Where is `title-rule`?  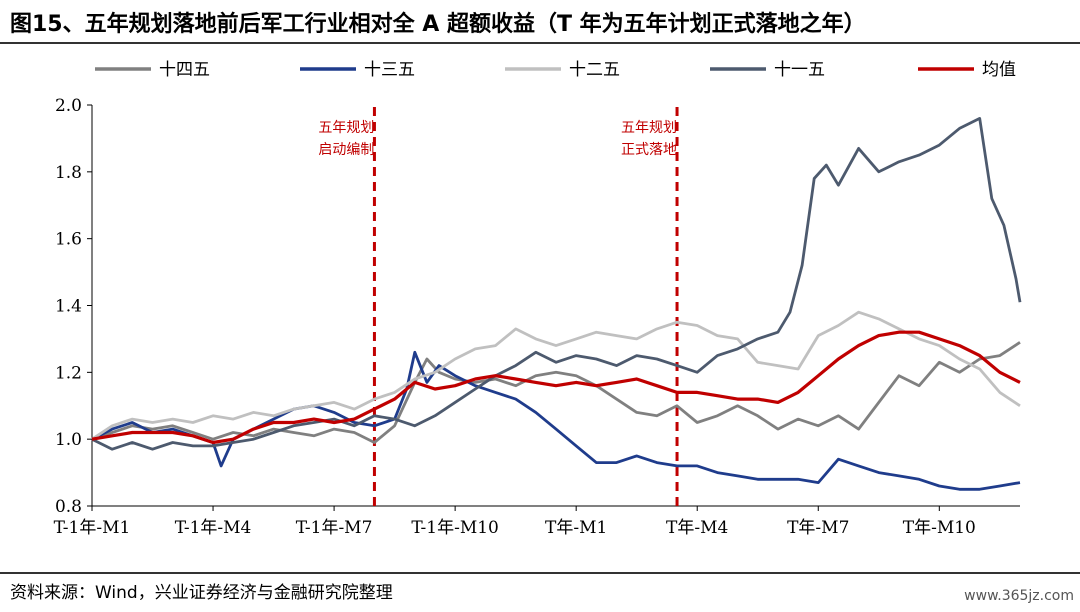 title-rule is located at coordinates (540, 43).